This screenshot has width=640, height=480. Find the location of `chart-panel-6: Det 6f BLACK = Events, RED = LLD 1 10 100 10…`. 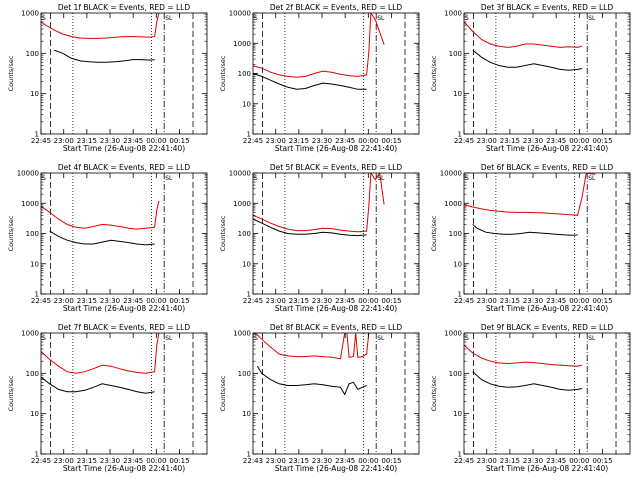

chart-panel-6: Det 6f BLACK = Events, RED = LLD 1 10 100 10… is located at coordinates (530, 238).